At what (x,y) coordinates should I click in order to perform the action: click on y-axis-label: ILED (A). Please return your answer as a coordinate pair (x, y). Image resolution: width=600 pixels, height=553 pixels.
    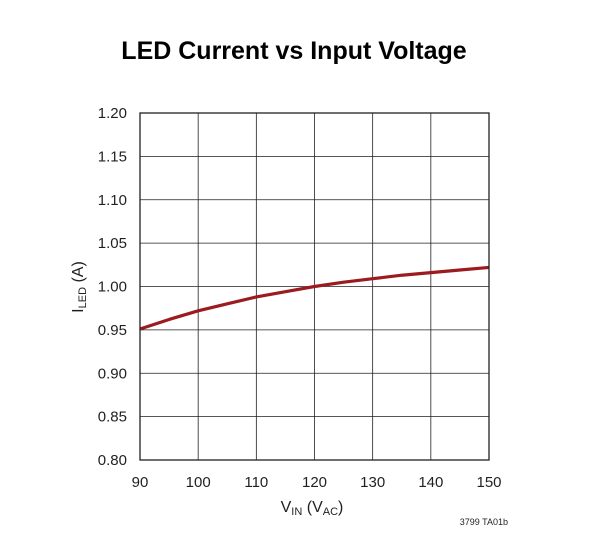
    Looking at the image, I should click on (79, 287).